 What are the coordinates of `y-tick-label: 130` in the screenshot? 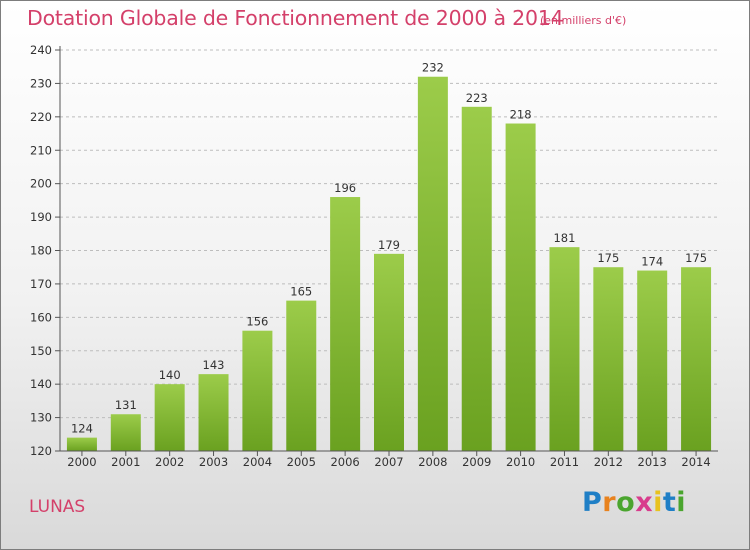 It's located at (41, 418).